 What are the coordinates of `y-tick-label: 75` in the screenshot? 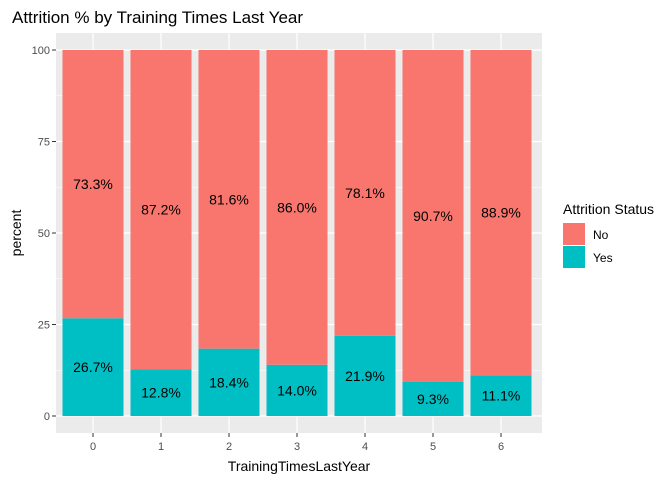 It's located at (44, 143).